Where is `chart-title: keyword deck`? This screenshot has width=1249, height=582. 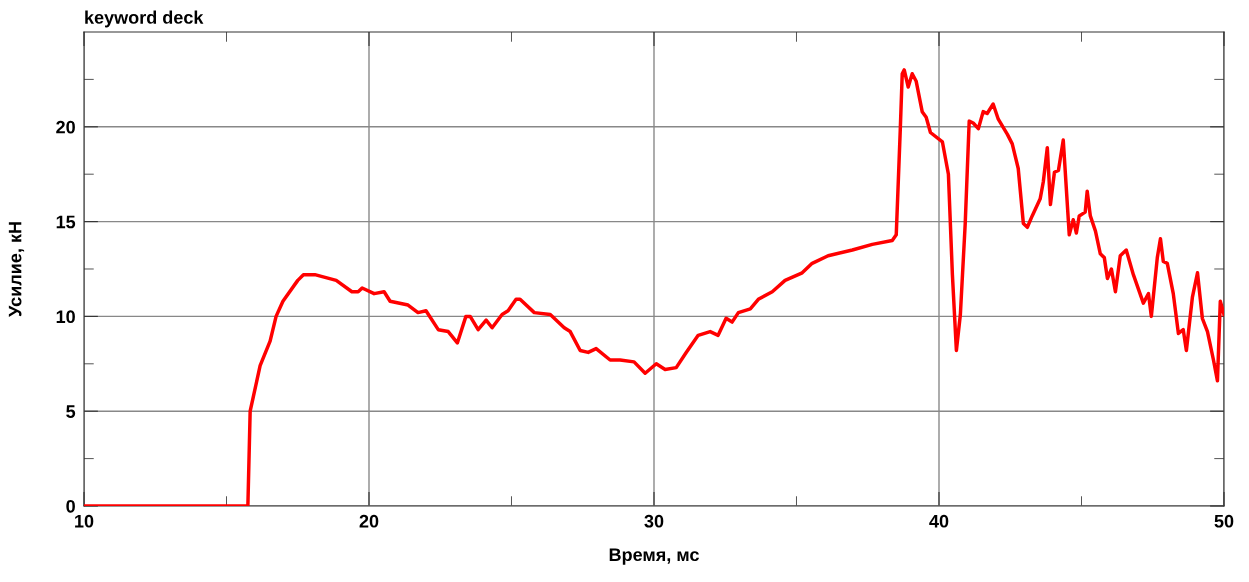
chart-title: keyword deck is located at coordinates (144, 19).